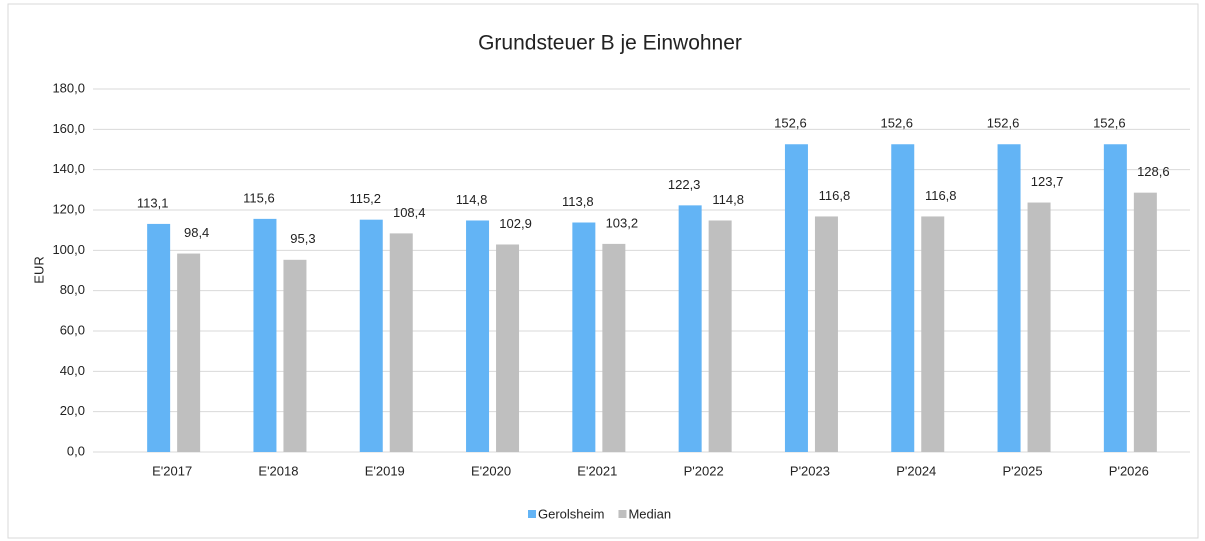  Describe the element at coordinates (610, 43) in the screenshot. I see `chart-title: Grundsteuer B je Einwohner` at that location.